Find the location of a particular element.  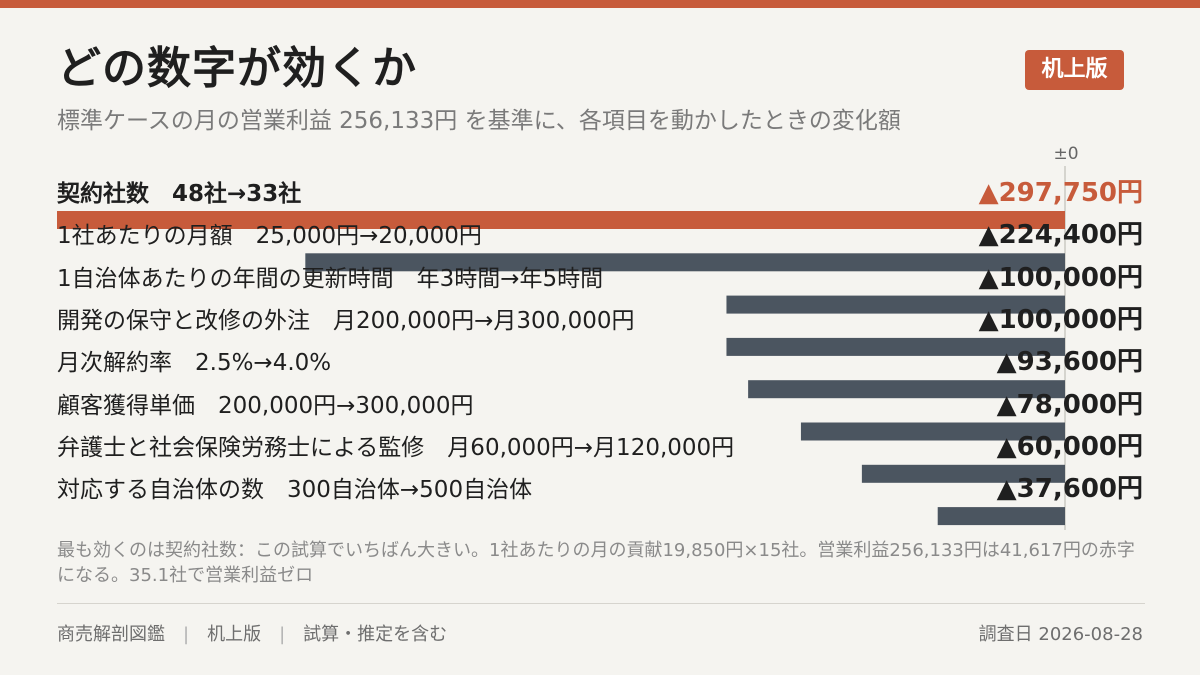

row-label-4: 月次解約率 2.5%→4.0% is located at coordinates (194, 363).